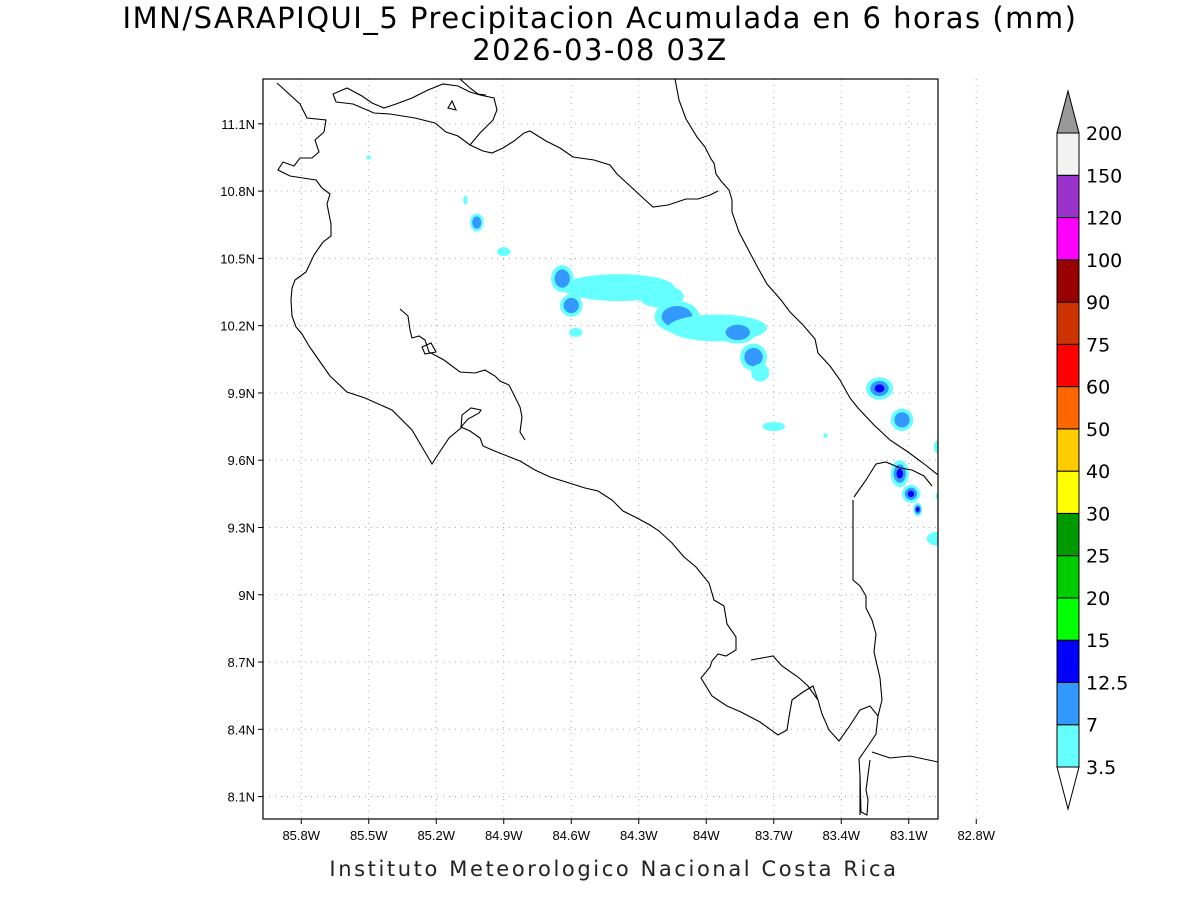 This screenshot has height=900, width=1200. I want to click on chart-subtitle-date: 2026-03-08 03Z, so click(600, 50).